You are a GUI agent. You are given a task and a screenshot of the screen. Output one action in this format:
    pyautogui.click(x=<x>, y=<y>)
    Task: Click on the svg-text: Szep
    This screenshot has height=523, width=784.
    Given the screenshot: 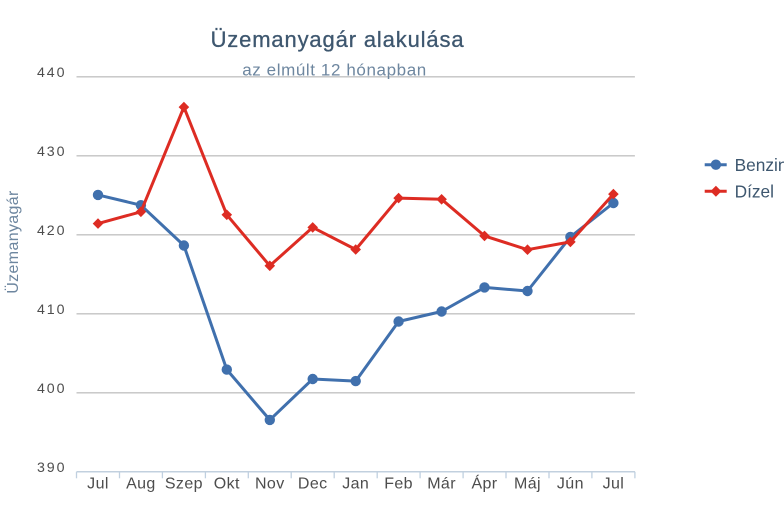 What is the action you would take?
    pyautogui.click(x=184, y=484)
    